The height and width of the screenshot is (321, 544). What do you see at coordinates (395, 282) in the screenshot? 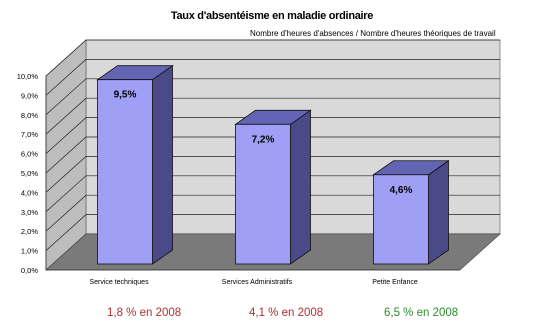
I see `x-tick-label: Petite Enfance` at bounding box center [395, 282].